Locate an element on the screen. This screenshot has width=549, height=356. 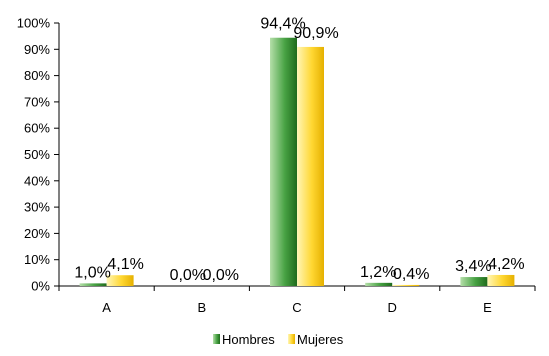
legend: Hombres Mujeres is located at coordinates (278, 339).